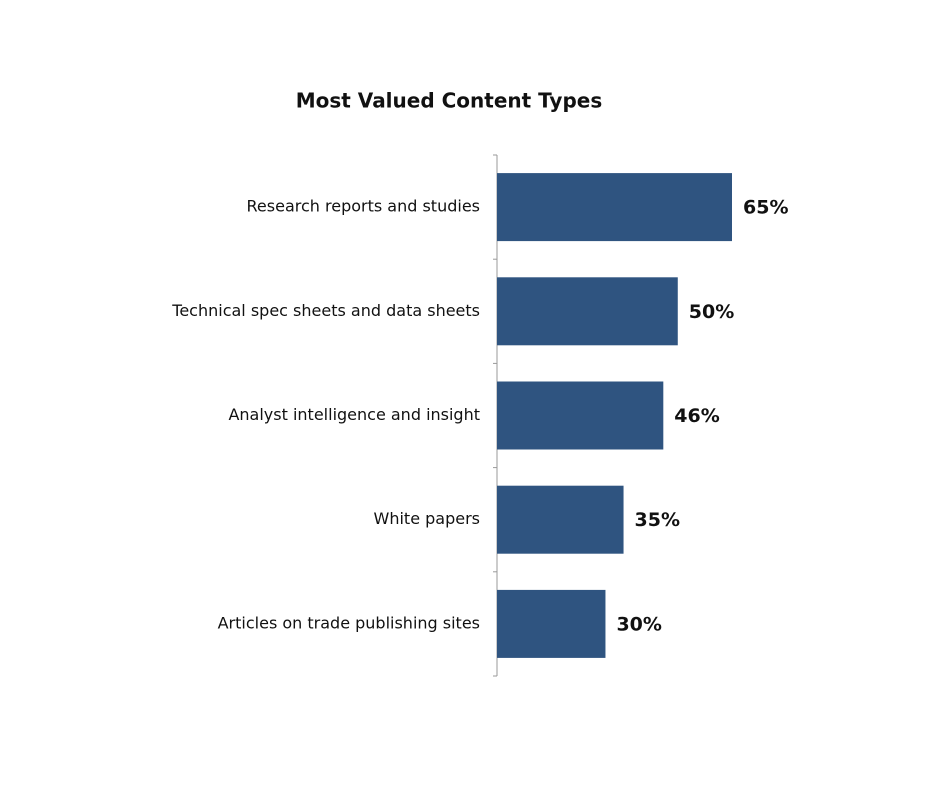 The width and height of the screenshot is (940, 788). Describe the element at coordinates (765, 208) in the screenshot. I see `value-label: 65%` at that location.